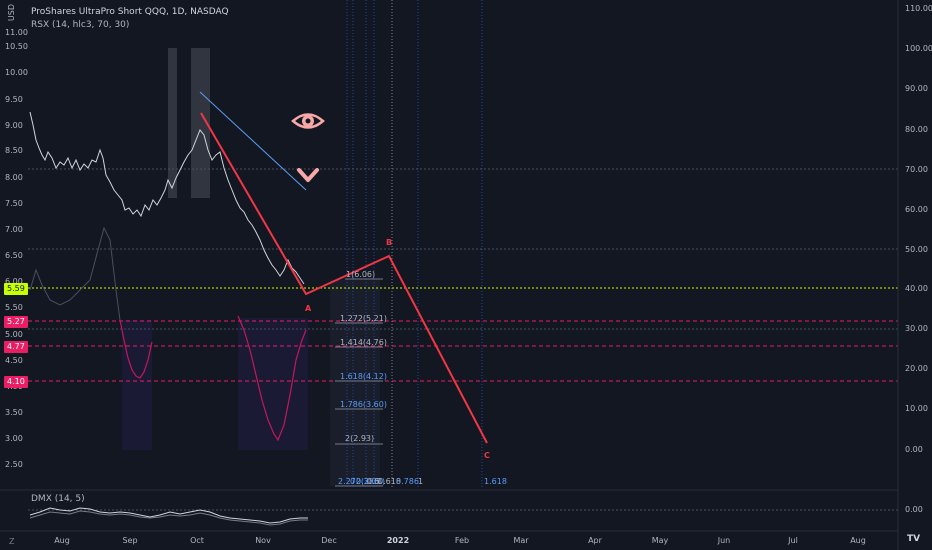 The height and width of the screenshot is (550, 932). What do you see at coordinates (363, 342) in the screenshot?
I see `fib-level-label: 1.414(4.76)` at bounding box center [363, 342].